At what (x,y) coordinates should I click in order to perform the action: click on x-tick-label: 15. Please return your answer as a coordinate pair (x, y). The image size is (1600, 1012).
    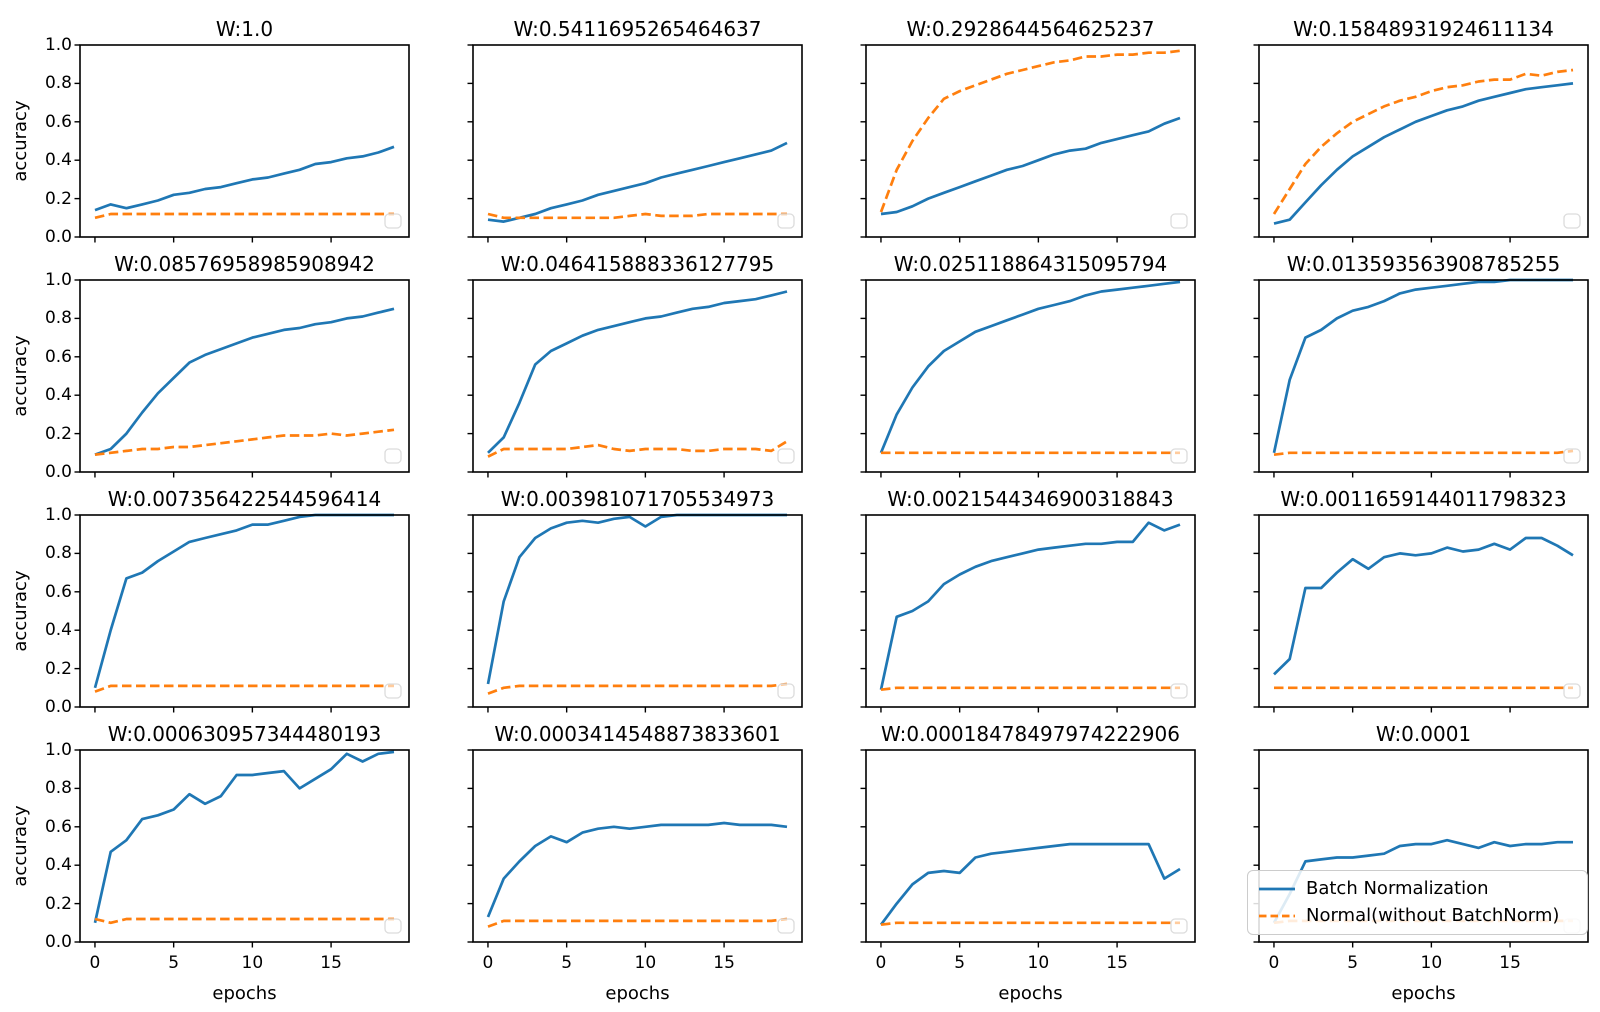
    Looking at the image, I should click on (1117, 963).